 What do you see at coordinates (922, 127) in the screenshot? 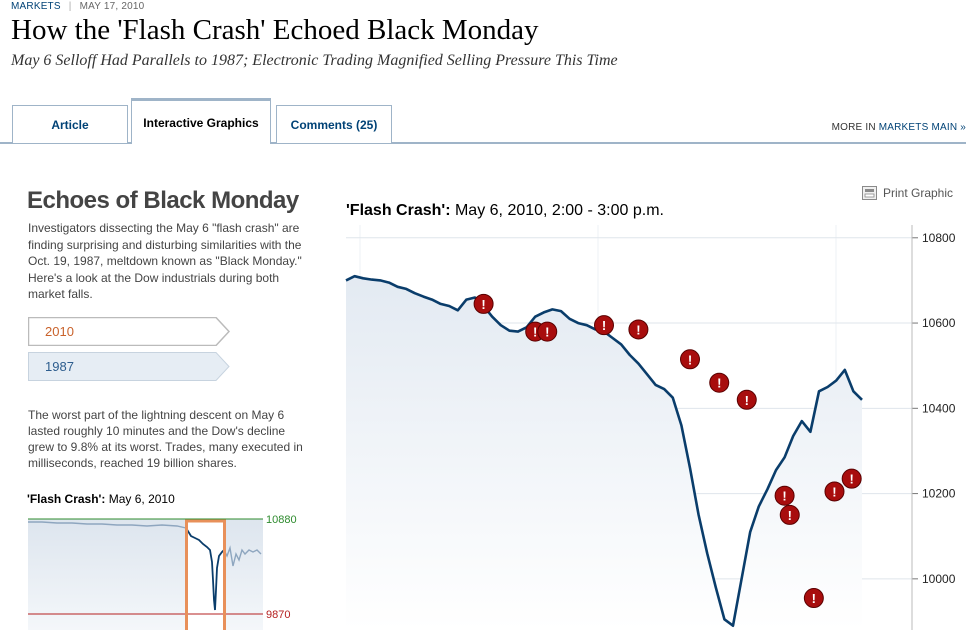
I see `more-in-link: MARKETS MAIN »` at bounding box center [922, 127].